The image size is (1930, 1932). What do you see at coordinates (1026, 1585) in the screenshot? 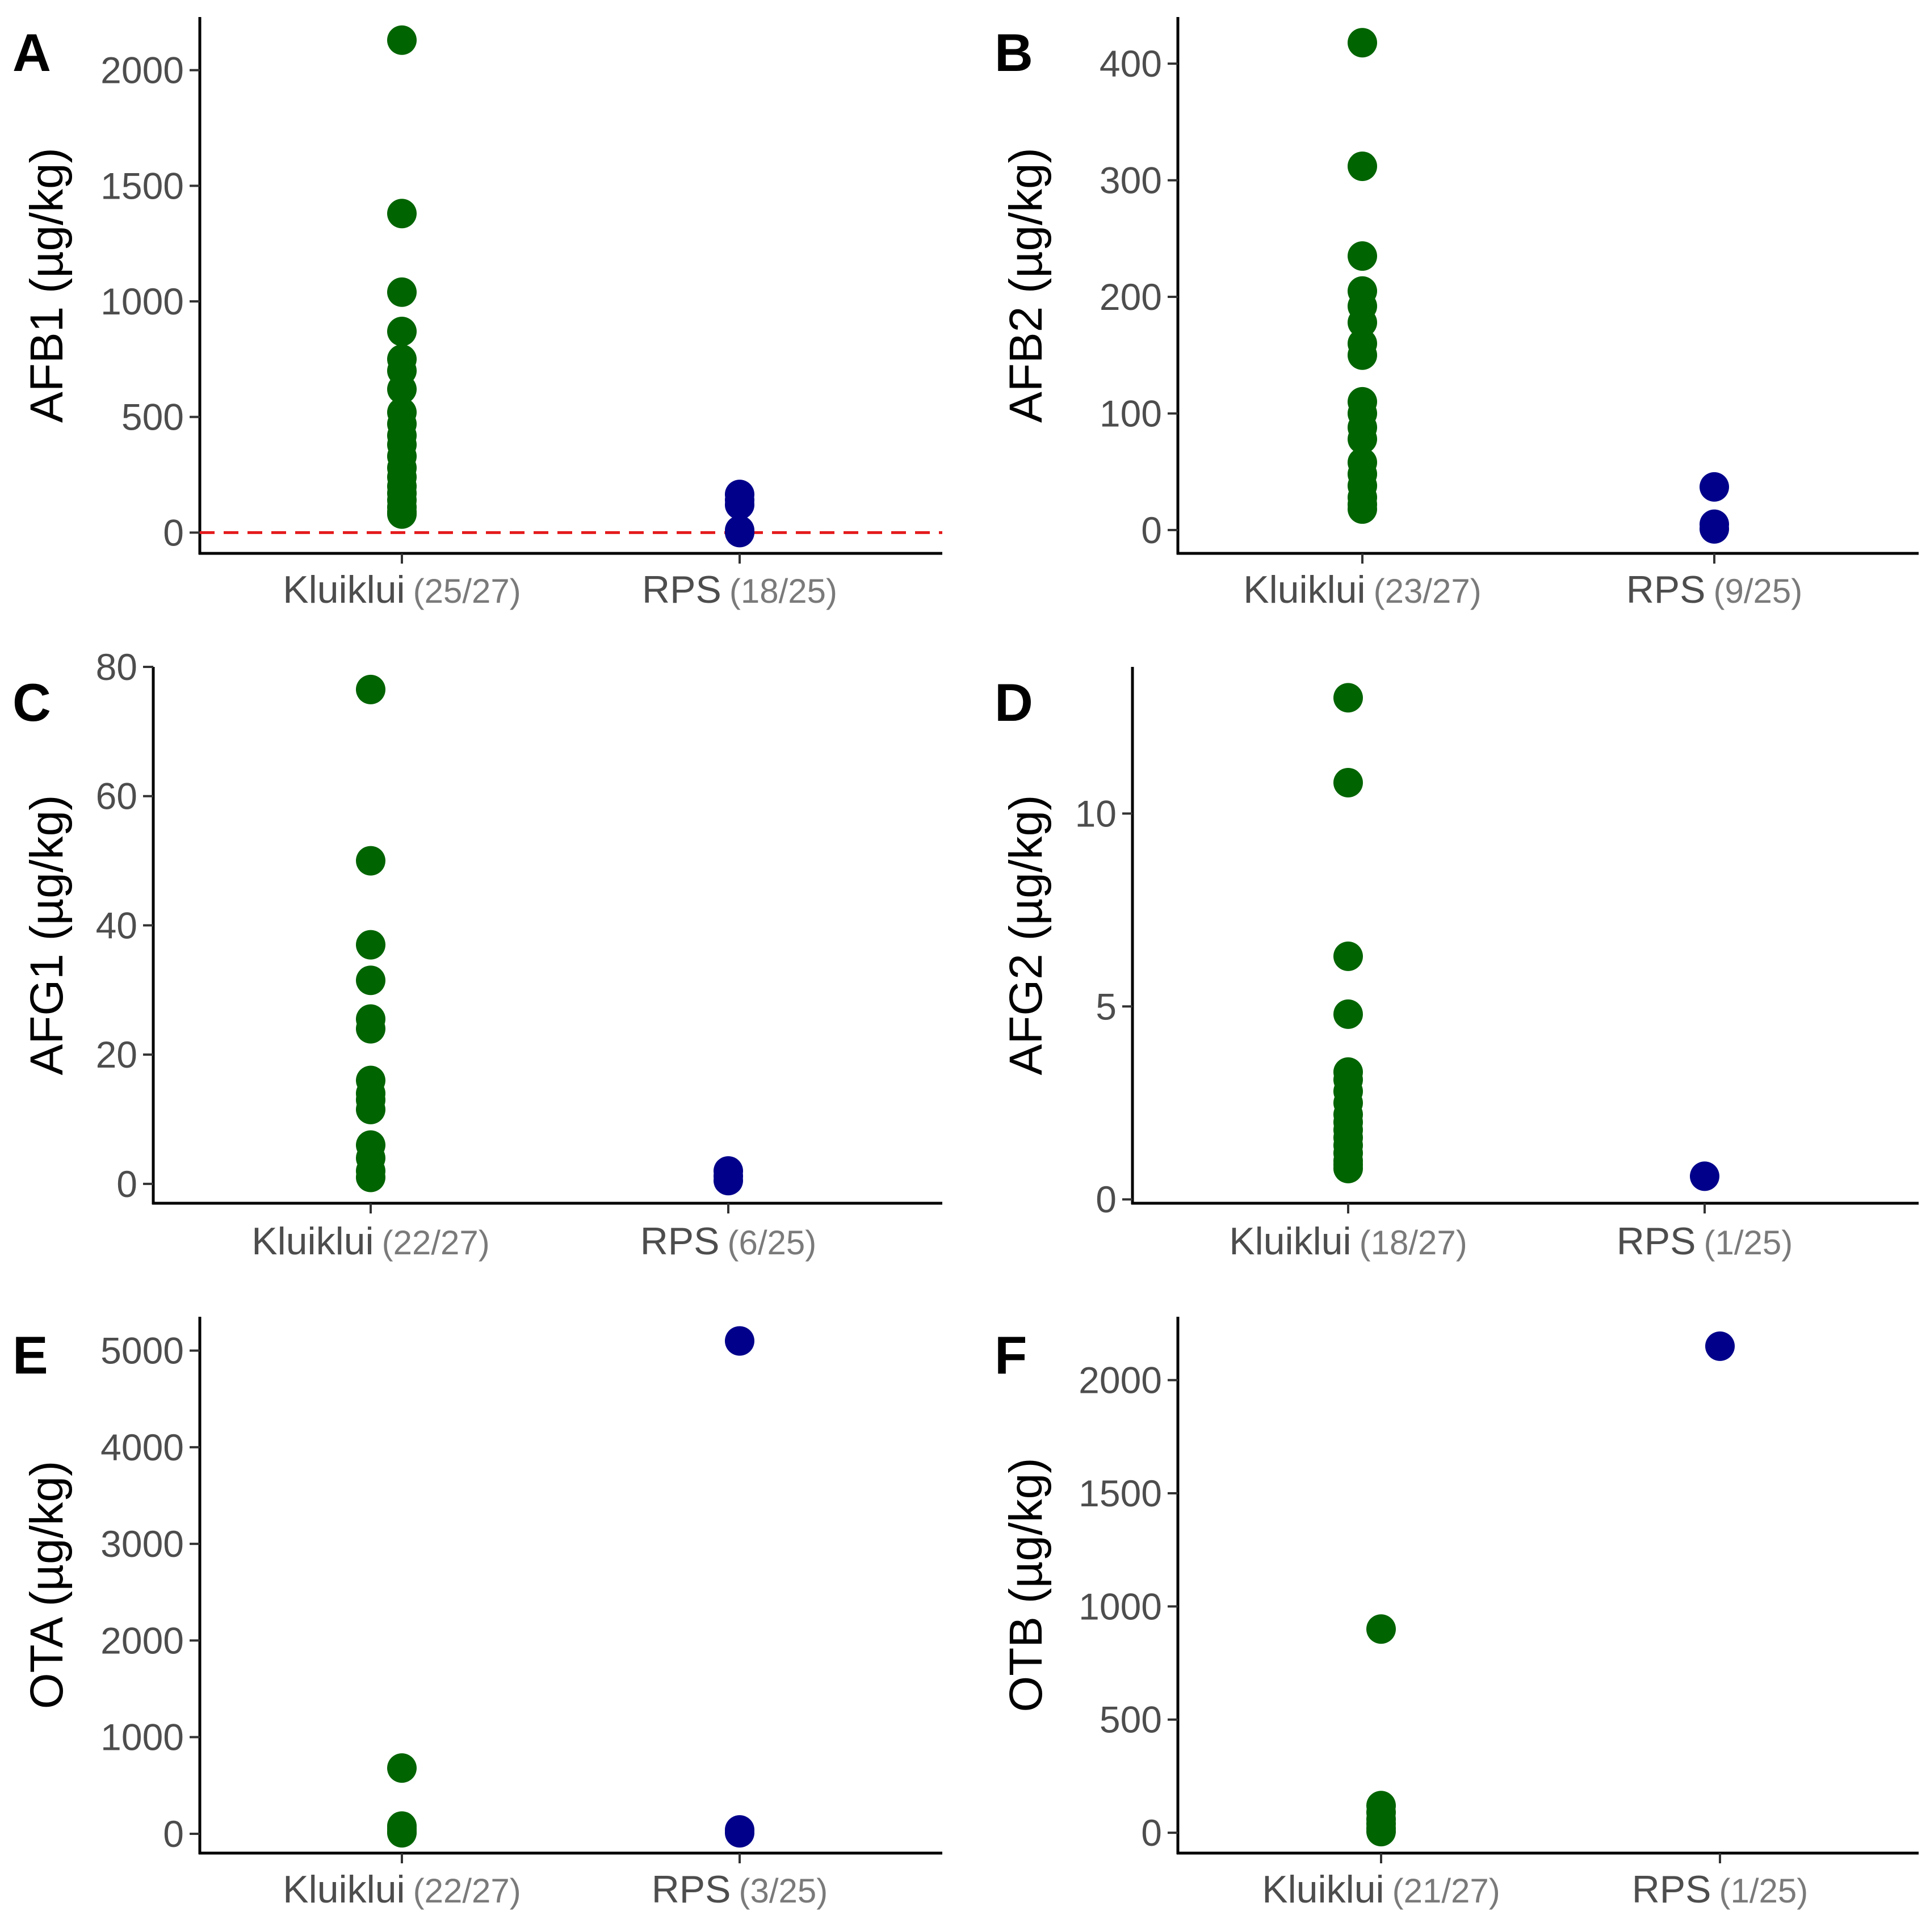
I see `y-axis-label: OTB (µg/kg)` at bounding box center [1026, 1585].